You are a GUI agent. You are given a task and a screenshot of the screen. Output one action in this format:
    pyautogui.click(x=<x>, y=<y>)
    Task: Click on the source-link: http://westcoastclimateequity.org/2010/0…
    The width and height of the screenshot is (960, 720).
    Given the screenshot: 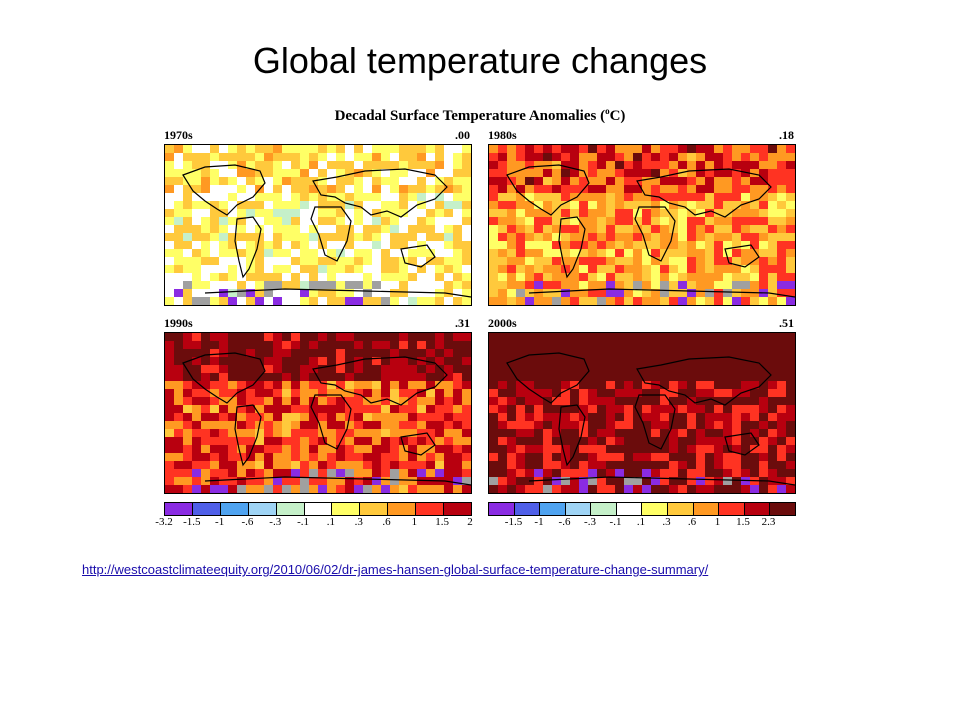 What is the action you would take?
    pyautogui.click(x=395, y=569)
    